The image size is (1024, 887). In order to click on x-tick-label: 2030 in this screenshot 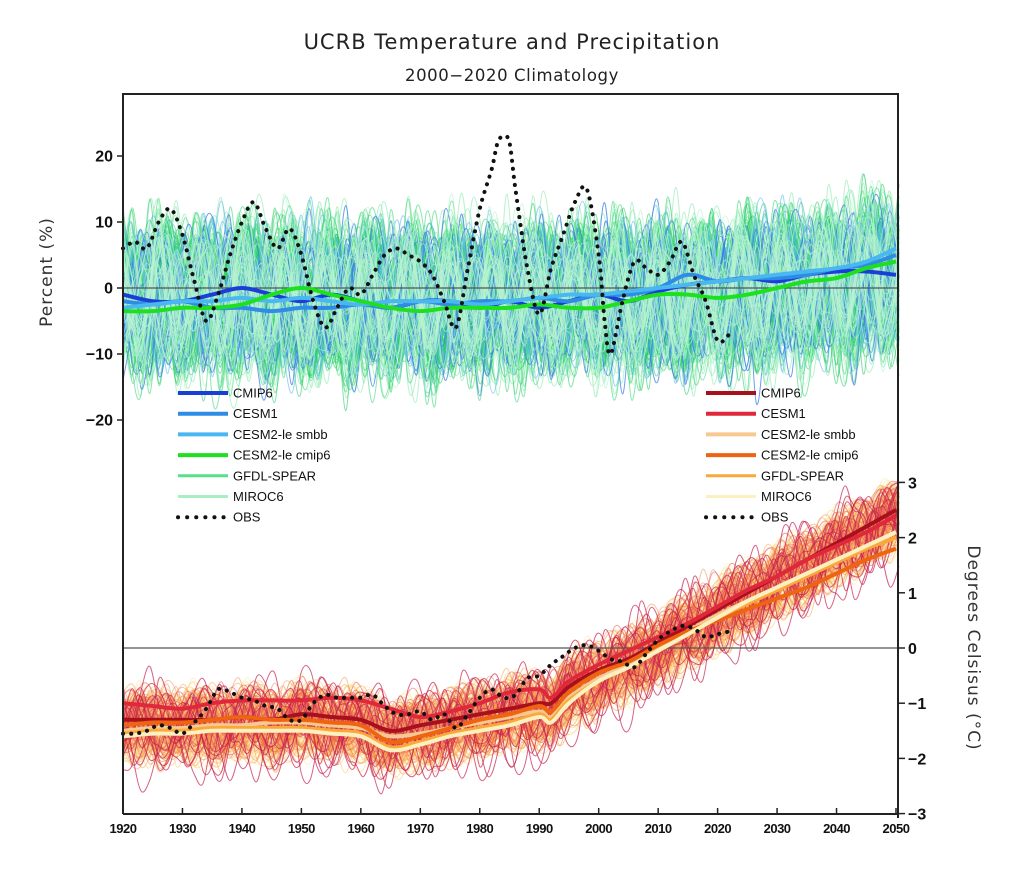, I will do `click(777, 828)`.